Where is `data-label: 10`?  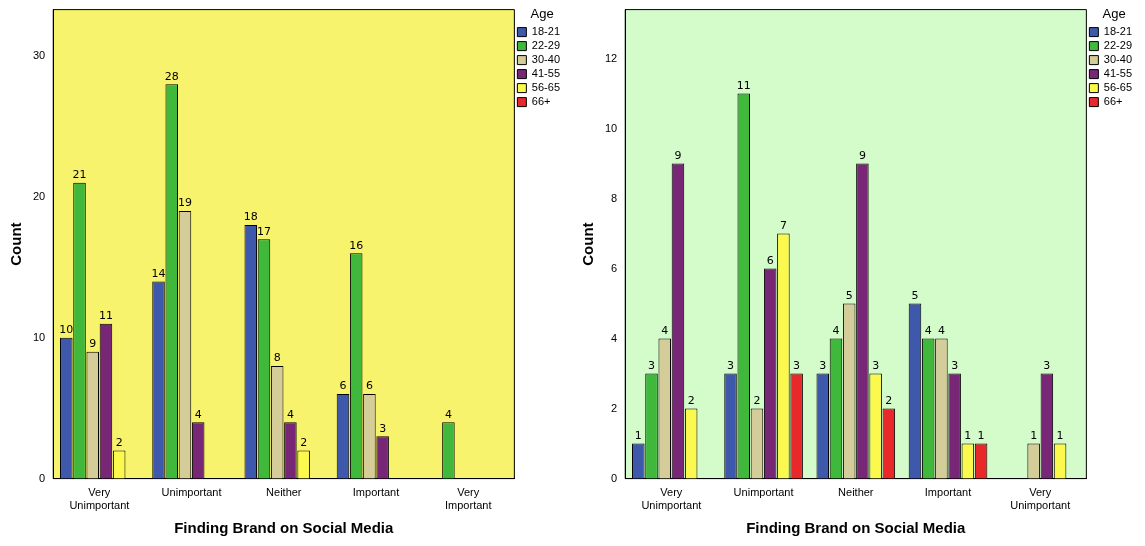 data-label: 10 is located at coordinates (66, 330).